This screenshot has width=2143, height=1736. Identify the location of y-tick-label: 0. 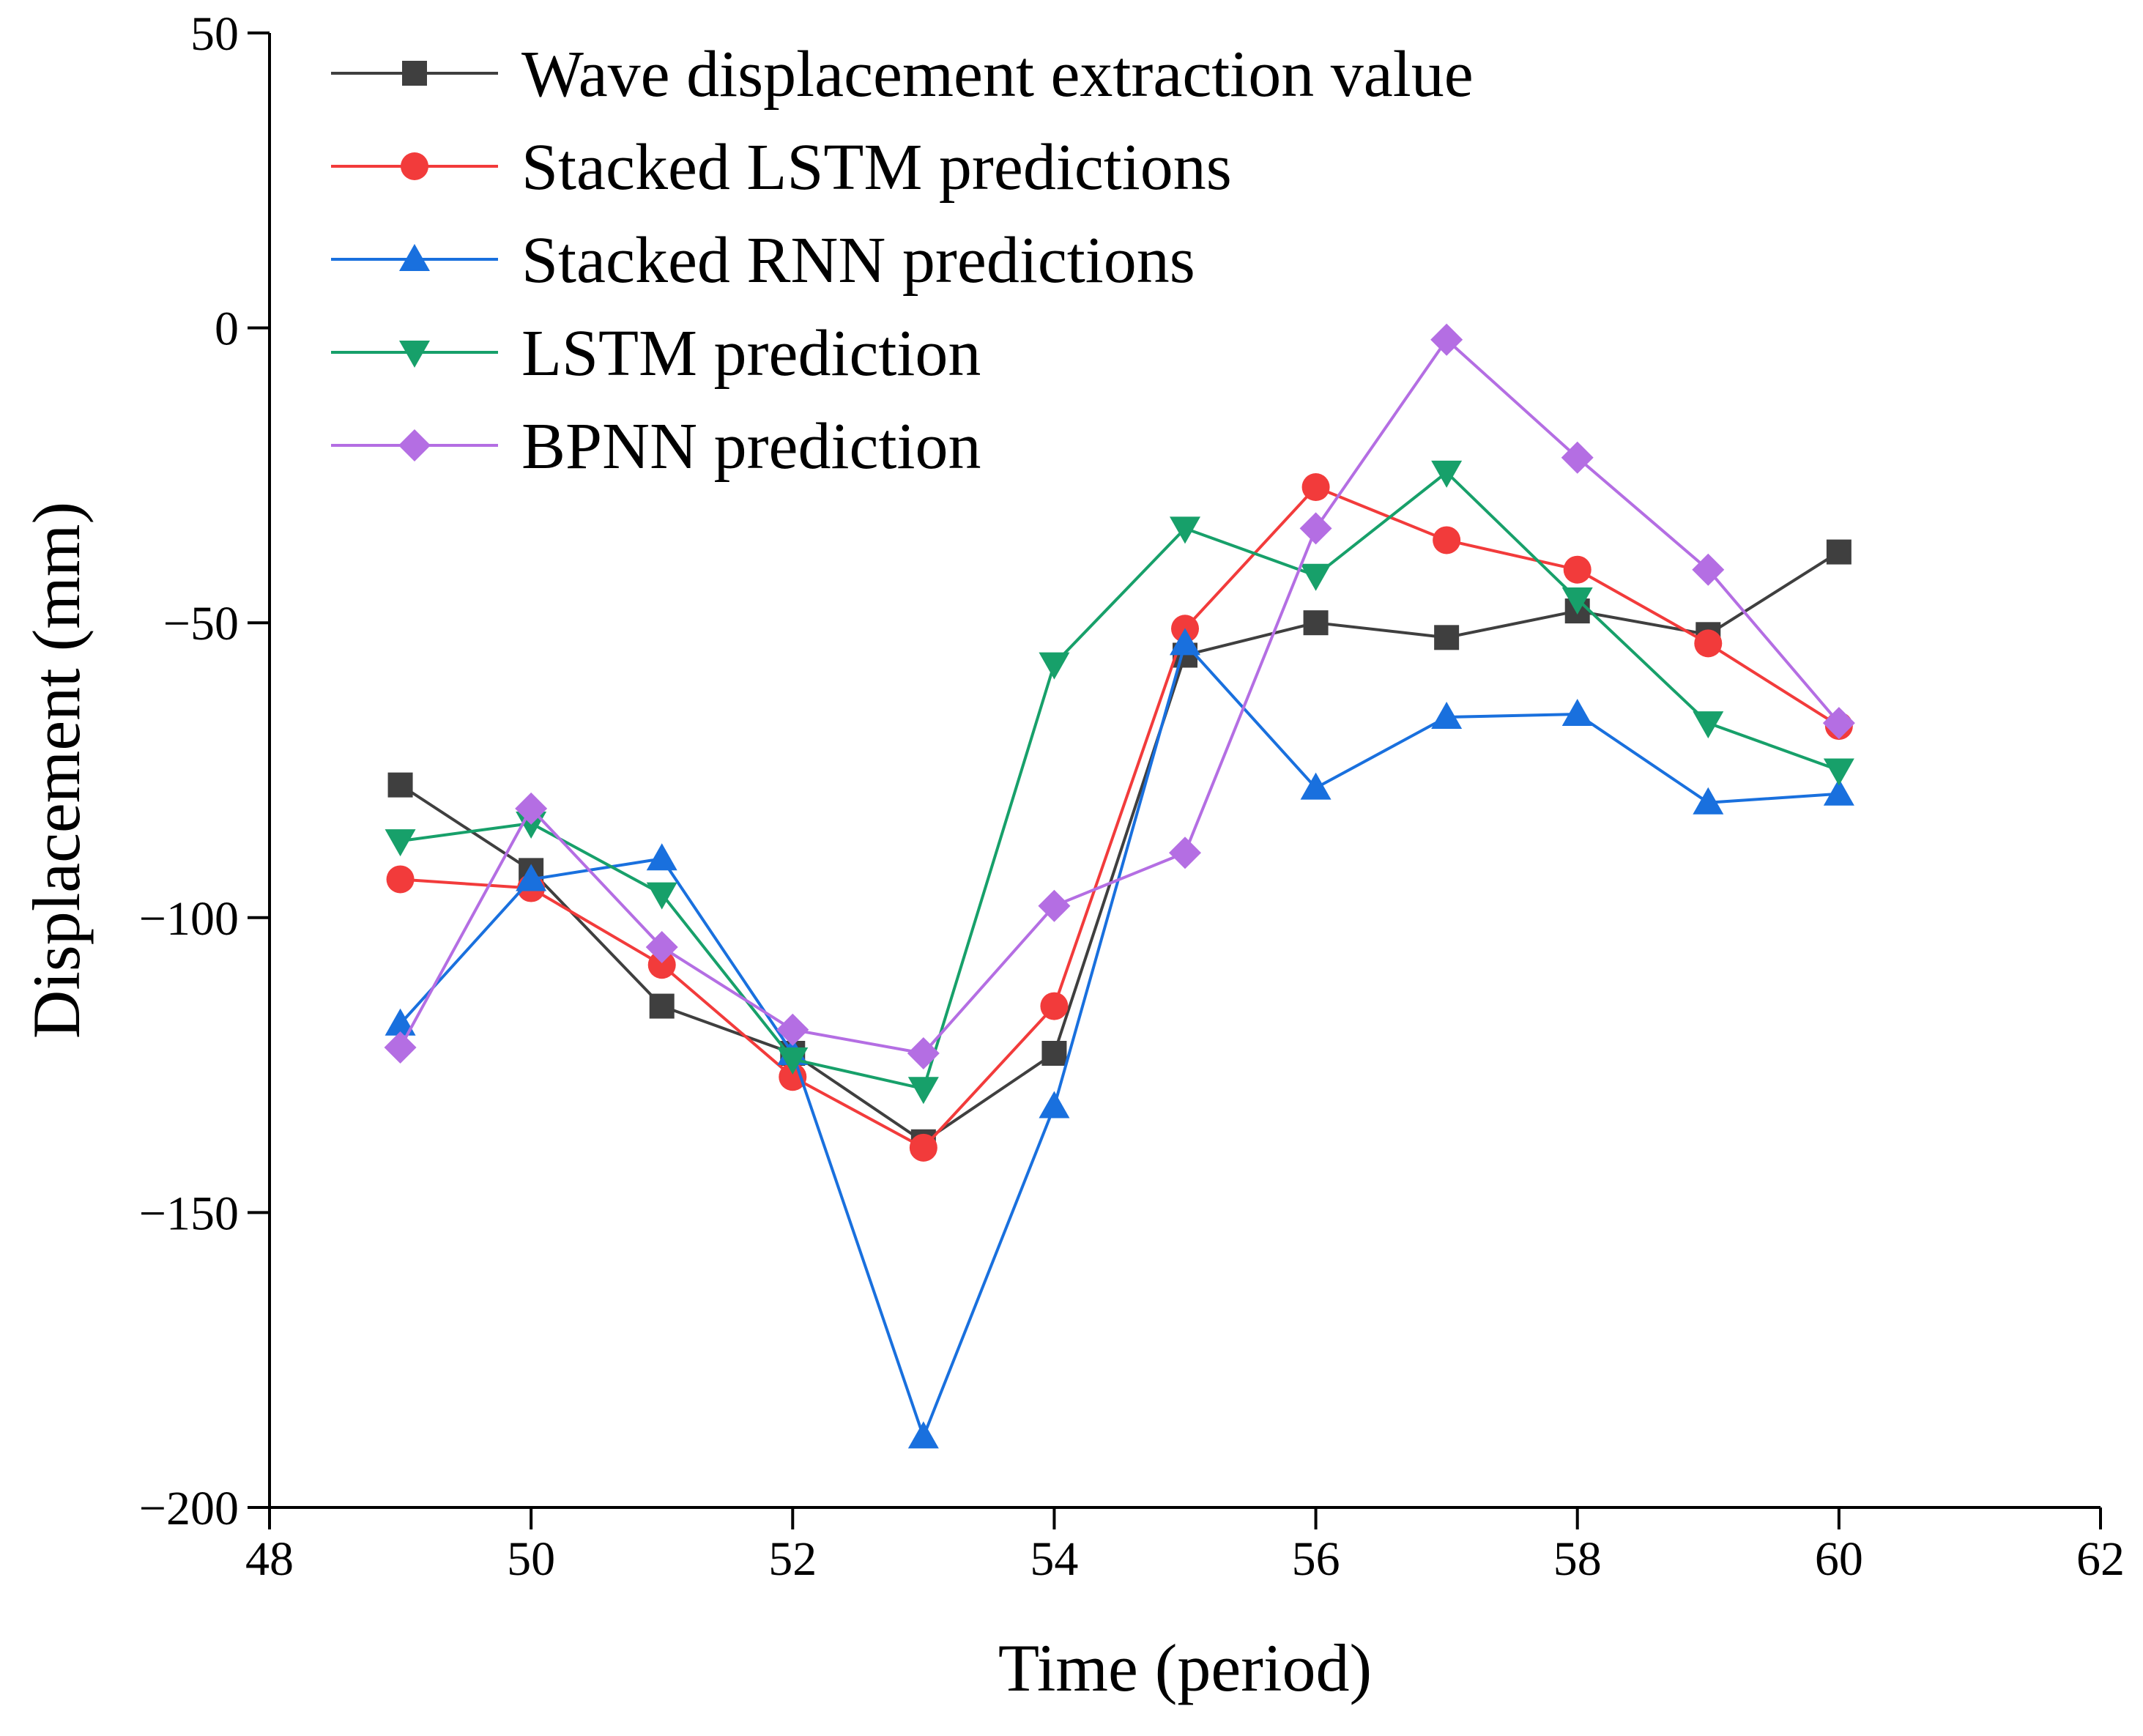
(227, 329).